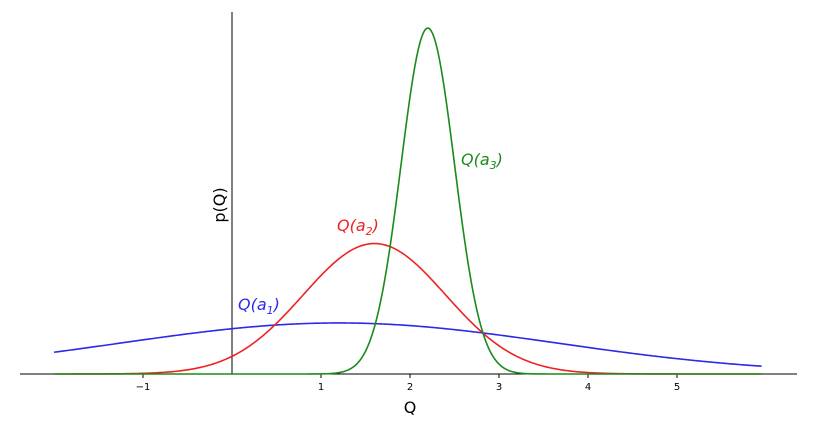 The width and height of the screenshot is (827, 425). Describe the element at coordinates (499, 387) in the screenshot. I see `x-tick-label: 3` at that location.